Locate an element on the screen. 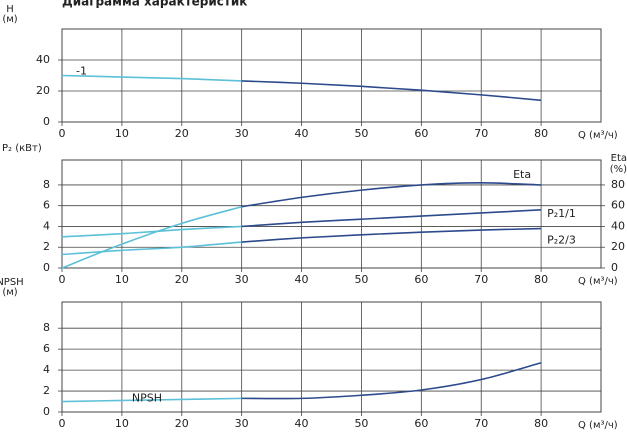 This screenshot has height=432, width=627. series-label: NPSH is located at coordinates (147, 397).